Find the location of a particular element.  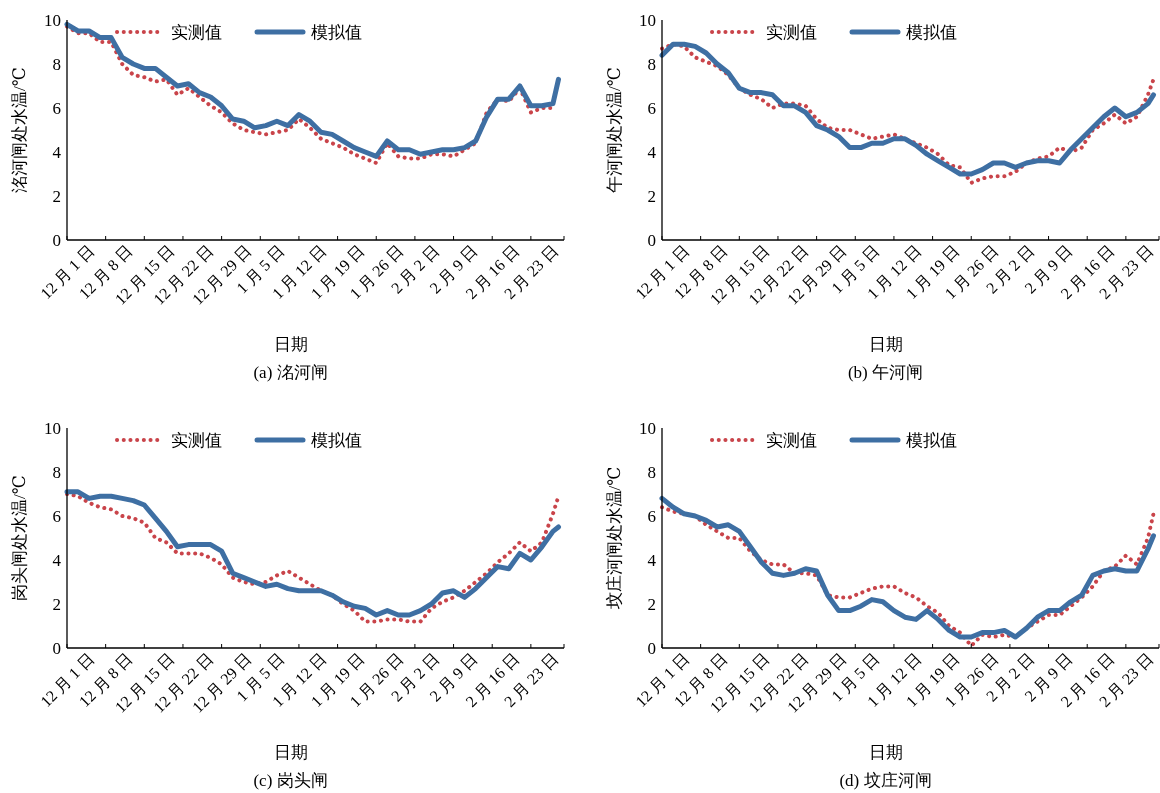

y-axis-title: 岗头闸处水温/℃ is located at coordinates (19, 538).